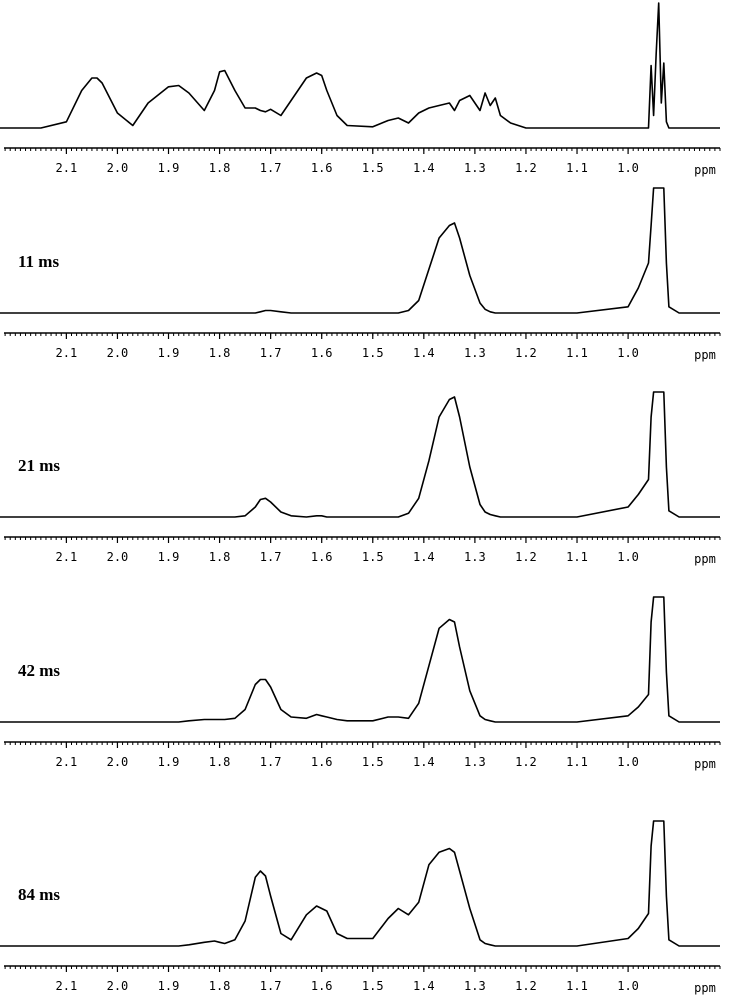  I want to click on panel-label: 42 ms, so click(39, 670).